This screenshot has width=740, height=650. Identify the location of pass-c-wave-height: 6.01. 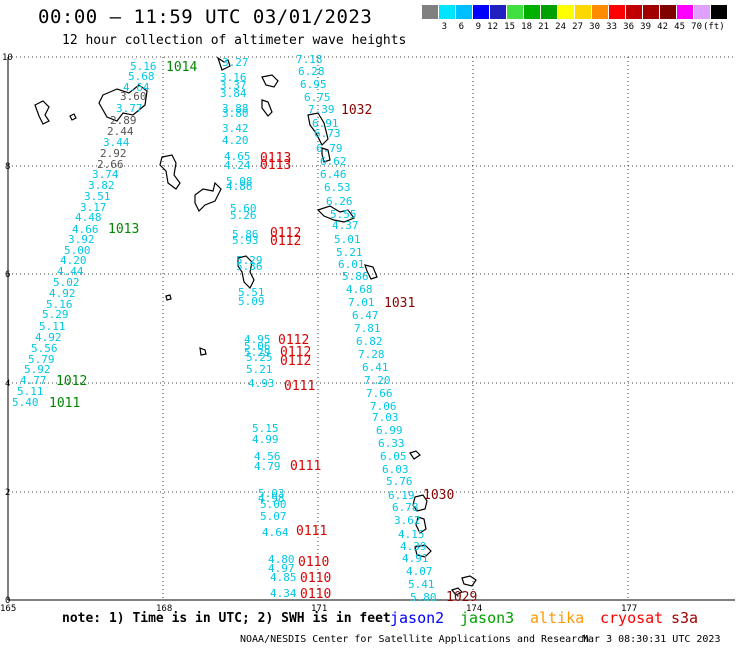
(351, 264).